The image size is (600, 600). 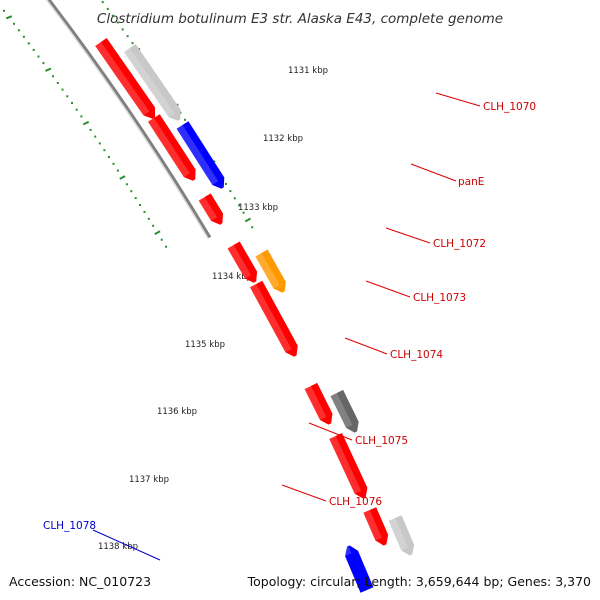 I want to click on tick-label: 1131 kbp, so click(x=308, y=71).